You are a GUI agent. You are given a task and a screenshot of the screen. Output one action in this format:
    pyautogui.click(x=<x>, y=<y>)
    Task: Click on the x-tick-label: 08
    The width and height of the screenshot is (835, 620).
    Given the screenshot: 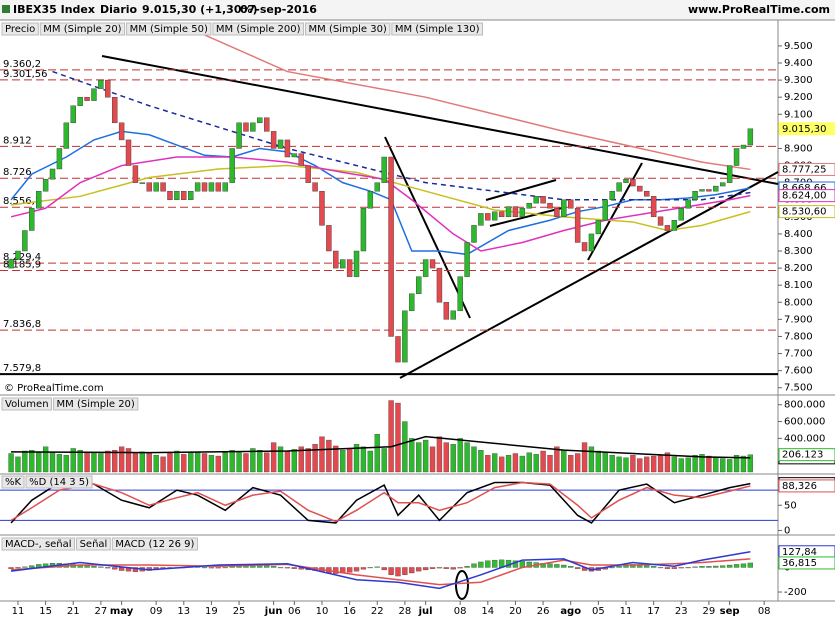 What is the action you would take?
    pyautogui.click(x=764, y=611)
    